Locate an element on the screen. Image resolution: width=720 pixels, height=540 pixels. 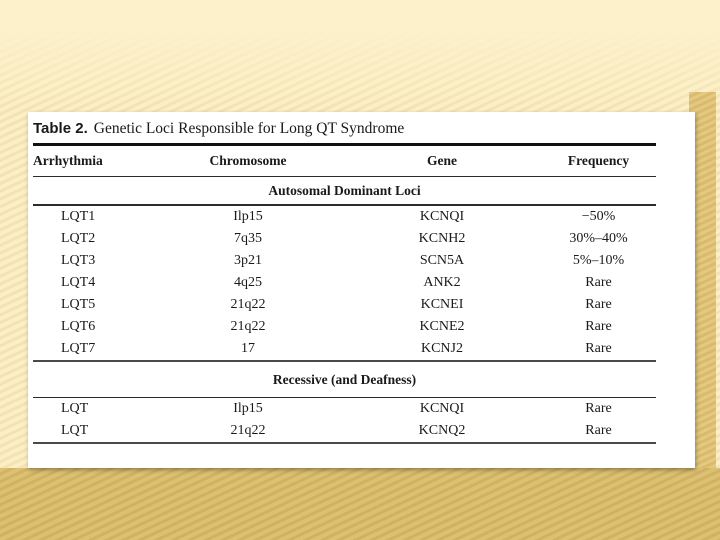
rule-table-bottom is located at coordinates (344, 443).